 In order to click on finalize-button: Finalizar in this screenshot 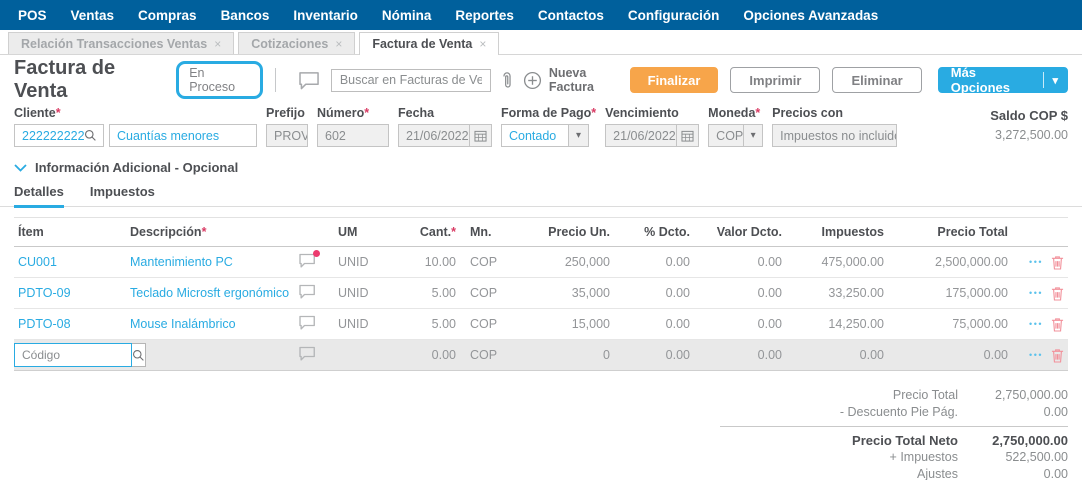, I will do `click(674, 80)`.